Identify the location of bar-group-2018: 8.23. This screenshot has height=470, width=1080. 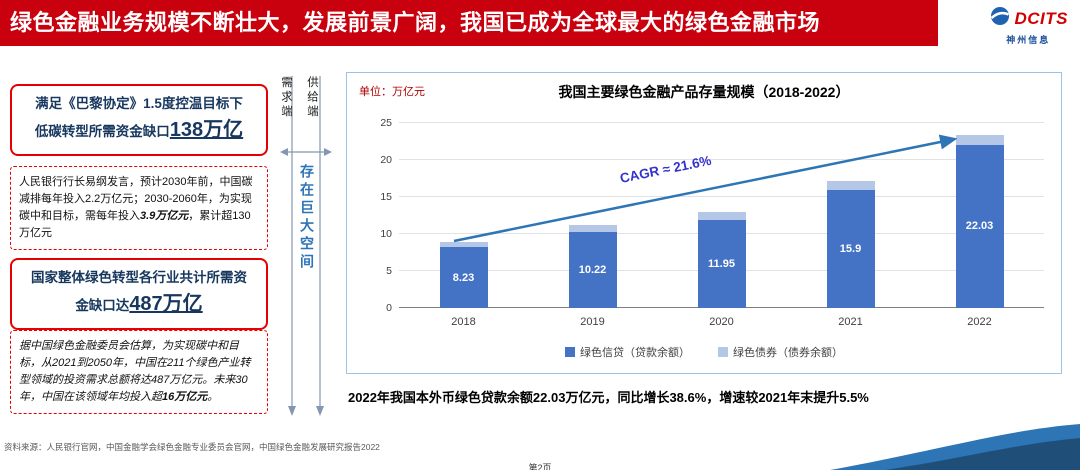
(463, 275).